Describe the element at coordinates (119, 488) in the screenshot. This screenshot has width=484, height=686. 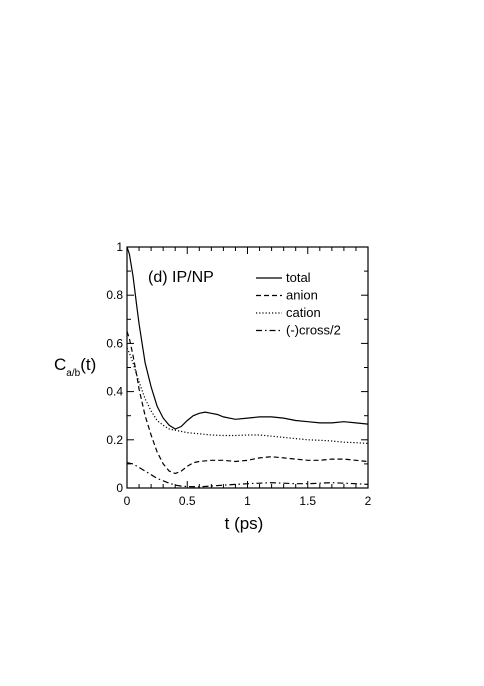
I see `y-tick-label: 0` at that location.